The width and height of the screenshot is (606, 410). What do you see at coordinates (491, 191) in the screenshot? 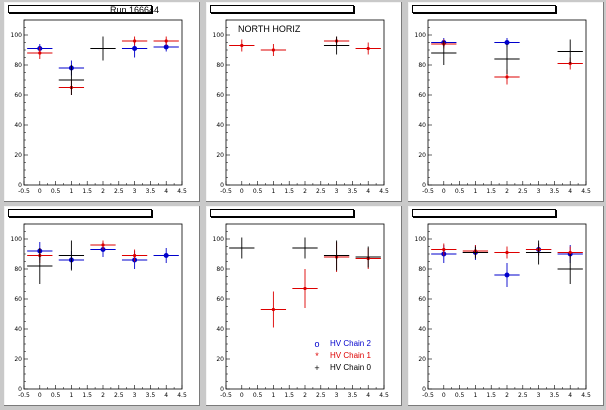
I see `x-tick-label: 1.5` at bounding box center [491, 191].